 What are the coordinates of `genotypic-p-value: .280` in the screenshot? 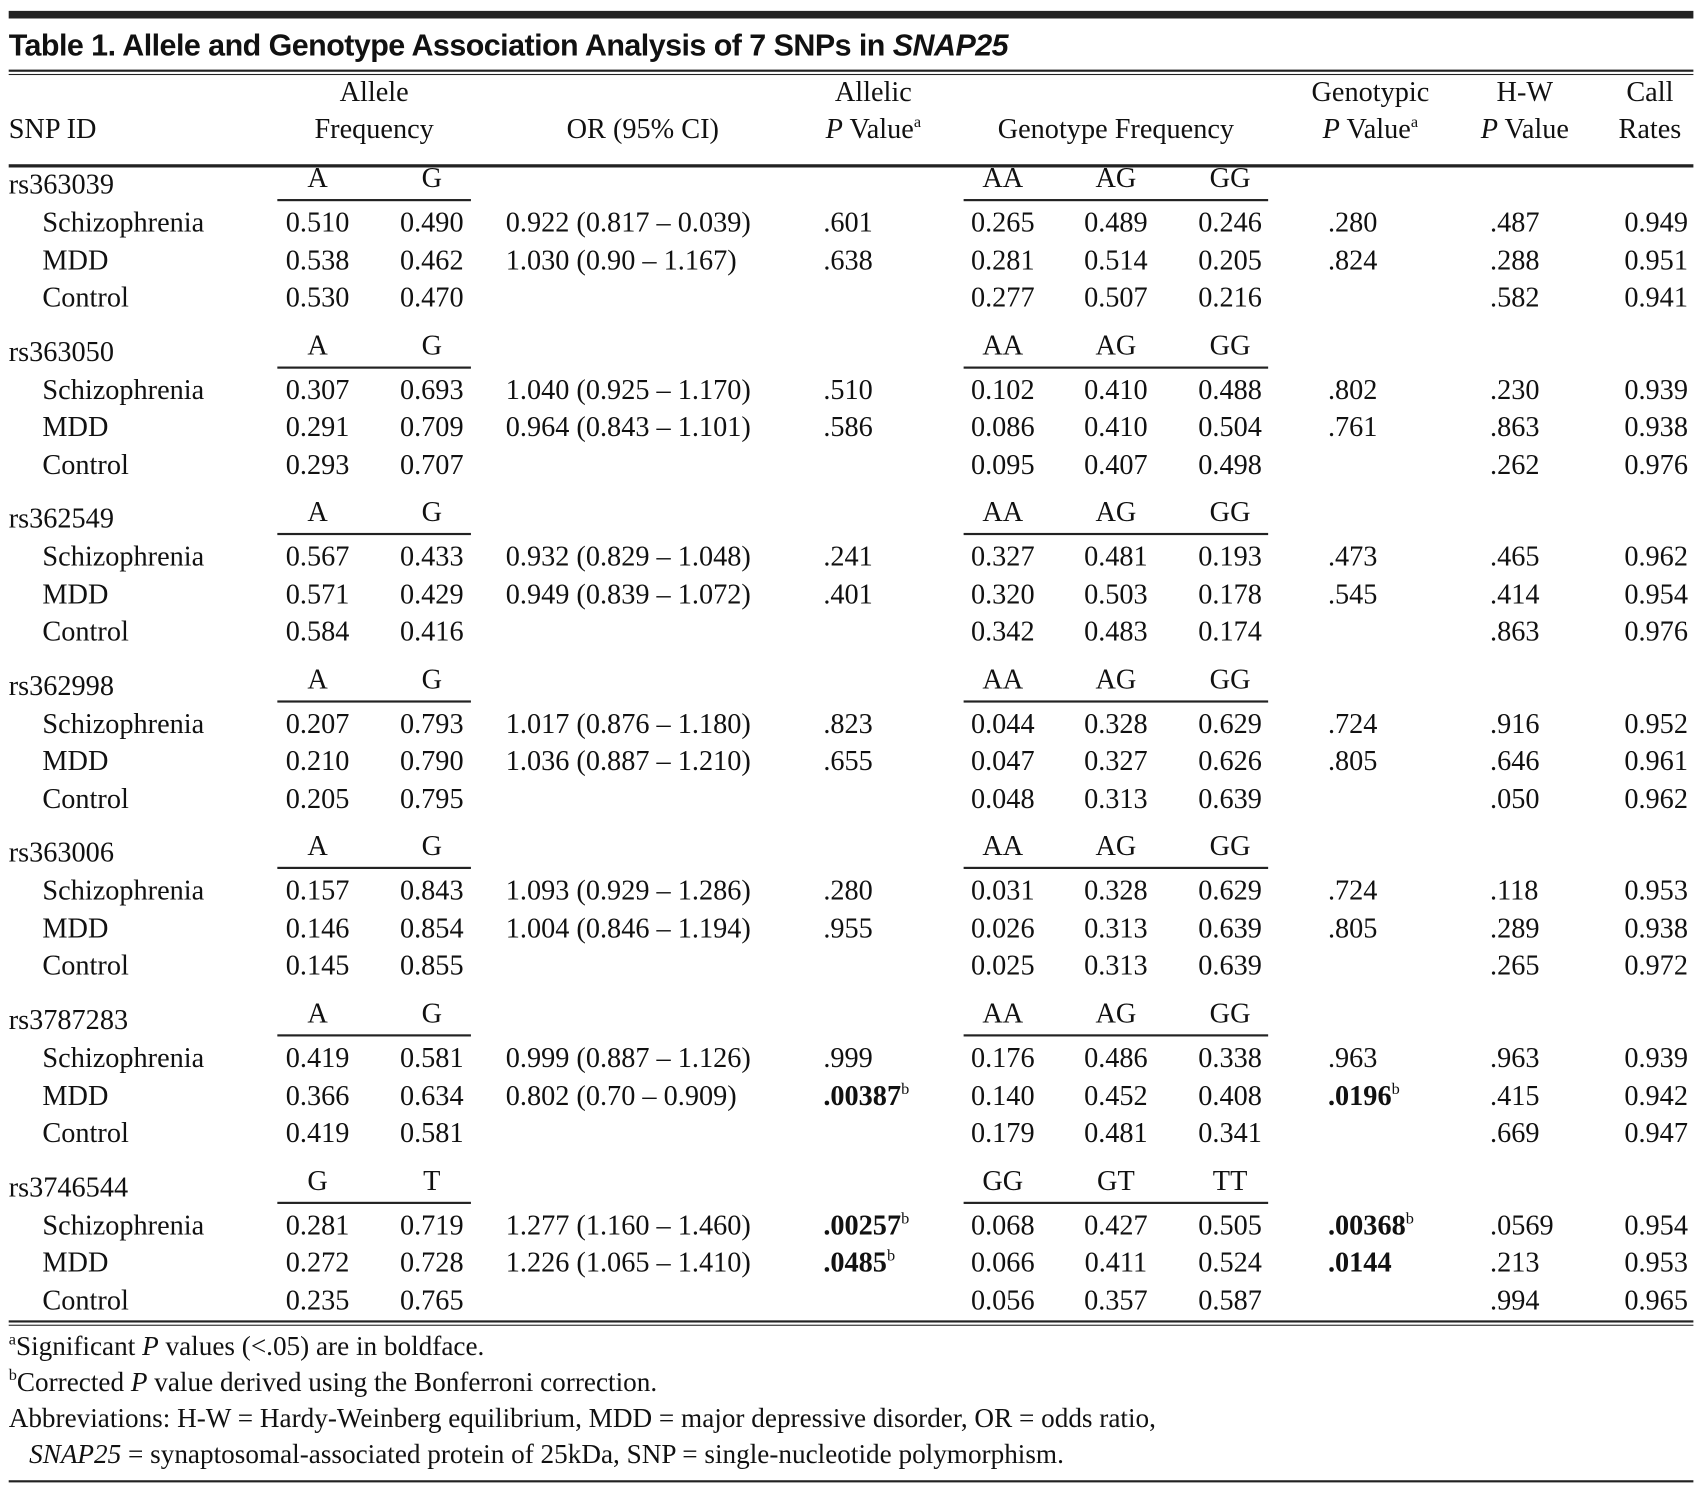 It's located at (1352, 223).